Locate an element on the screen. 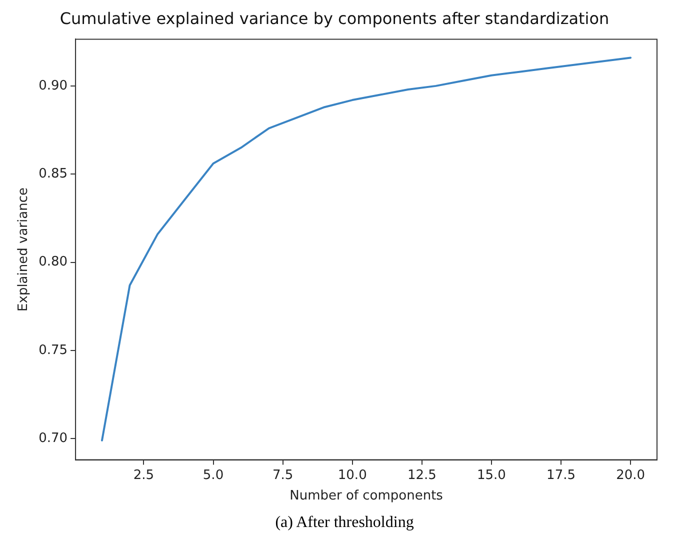 This screenshot has width=689, height=553. x-tick-label: 20.0 is located at coordinates (631, 475).